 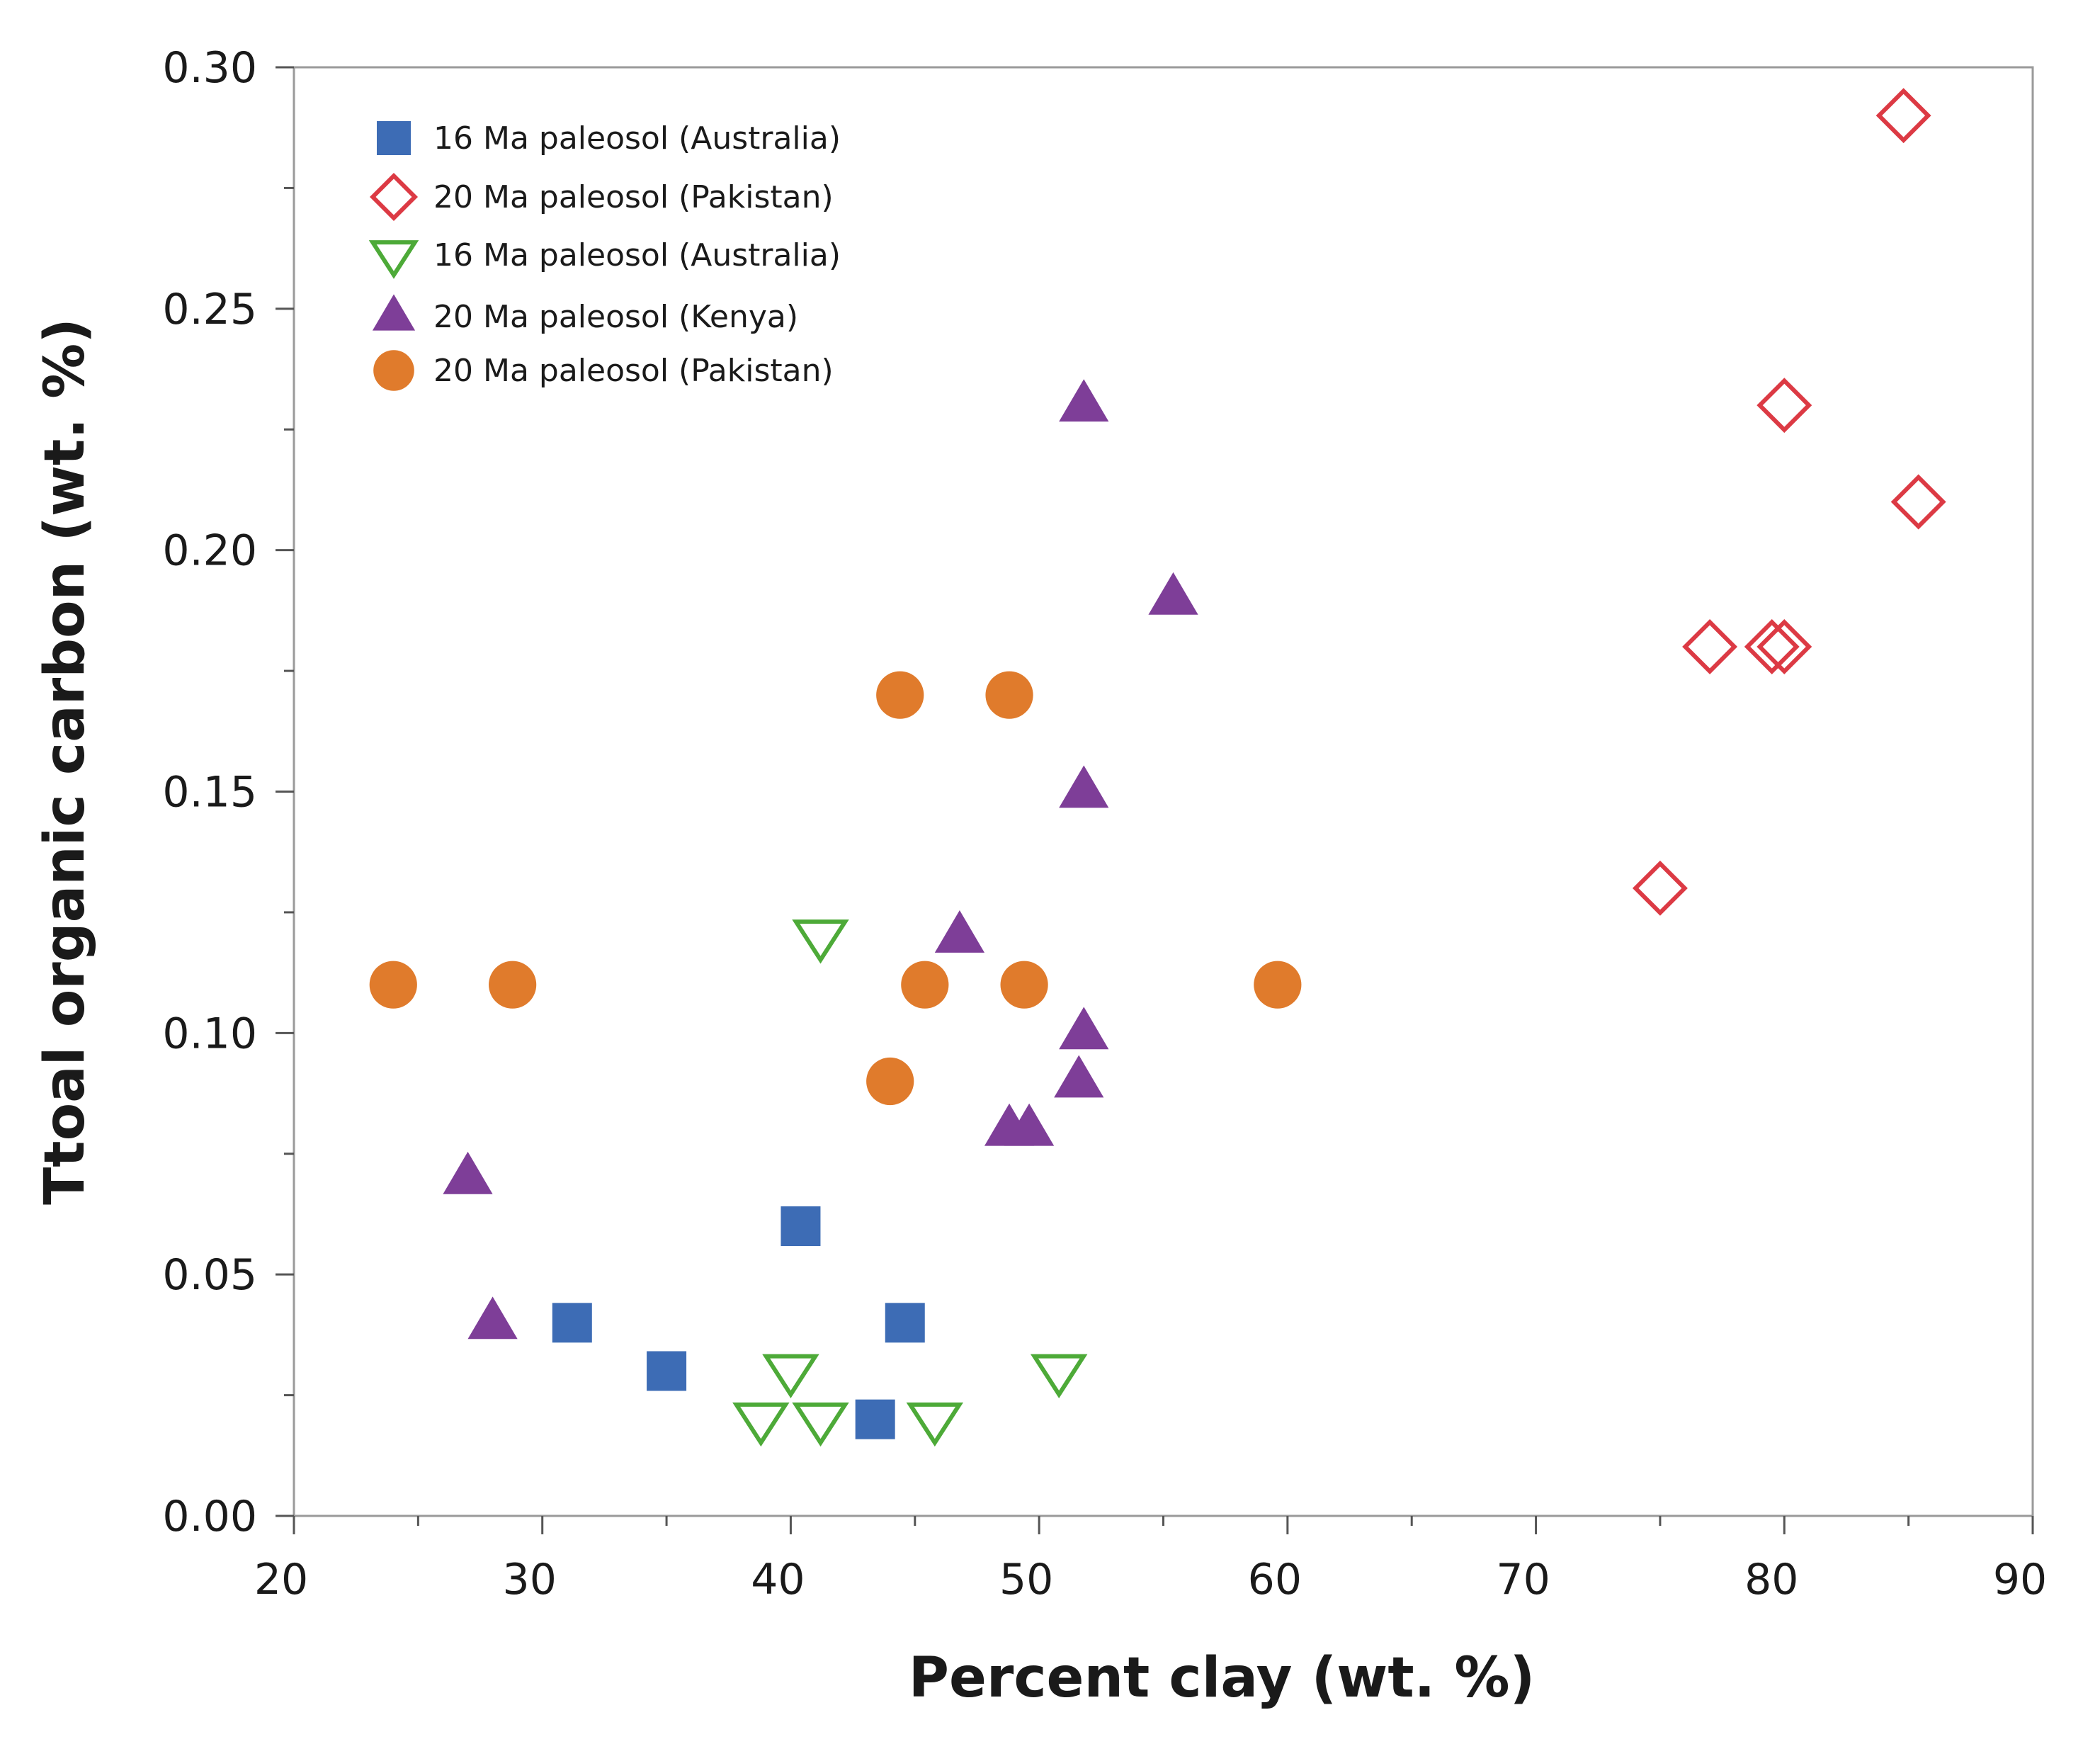 I want to click on x-tick-label: 30, so click(x=530, y=1579).